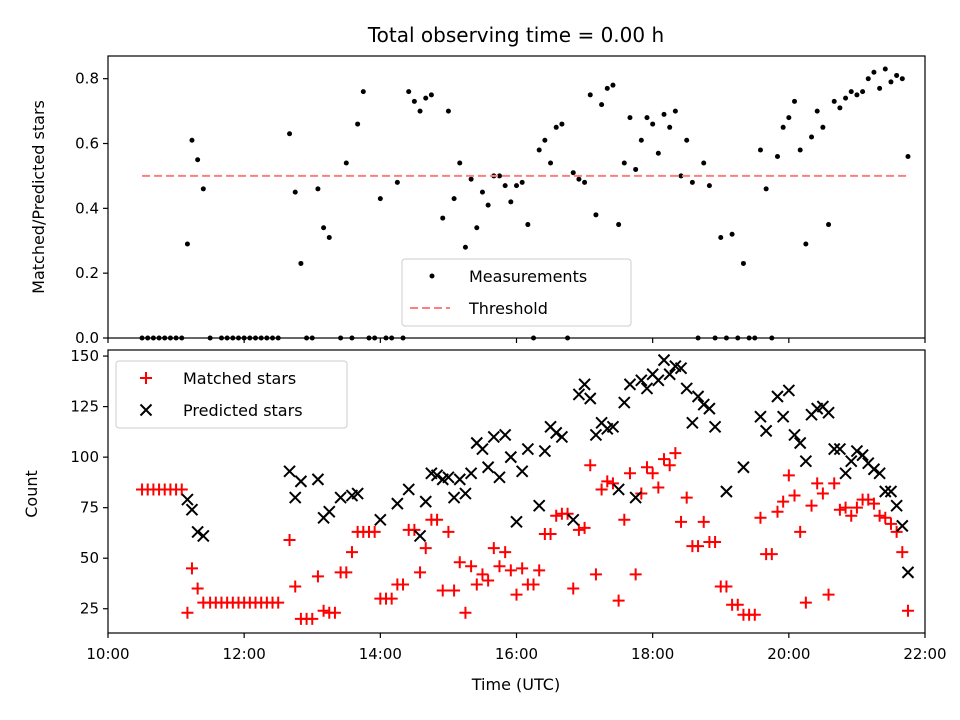 This screenshot has width=960, height=720. I want to click on bottom-y-tick-label: 125, so click(84, 407).